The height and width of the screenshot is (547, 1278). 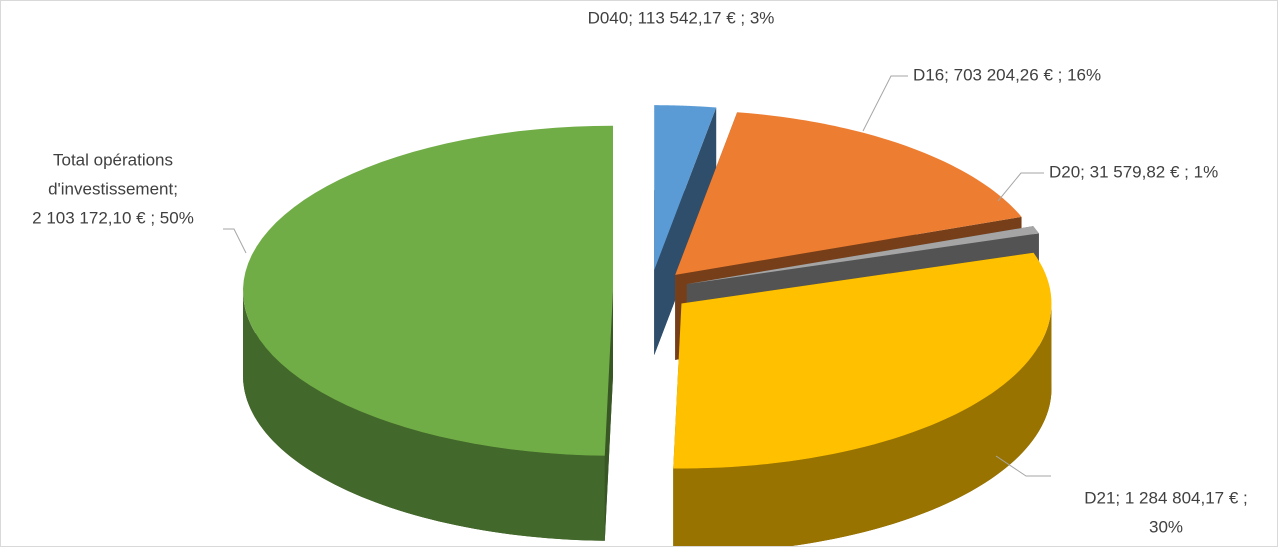 What do you see at coordinates (113, 159) in the screenshot?
I see `data-label: Total opérations` at bounding box center [113, 159].